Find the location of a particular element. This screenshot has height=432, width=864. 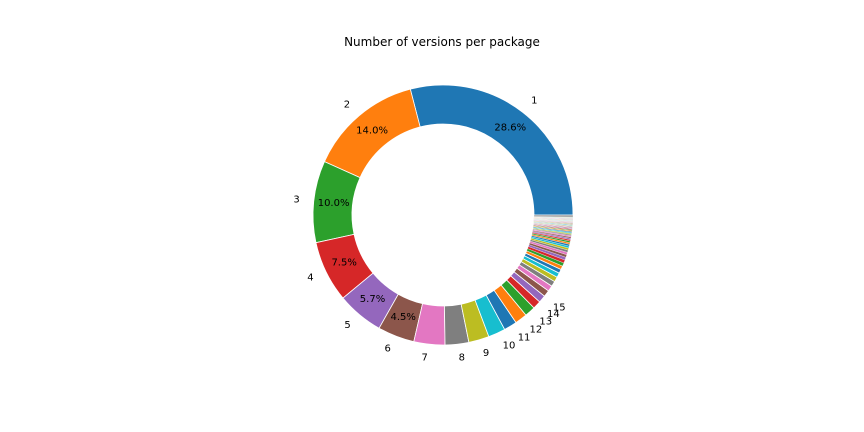

slice-label-14: 14 is located at coordinates (553, 314).